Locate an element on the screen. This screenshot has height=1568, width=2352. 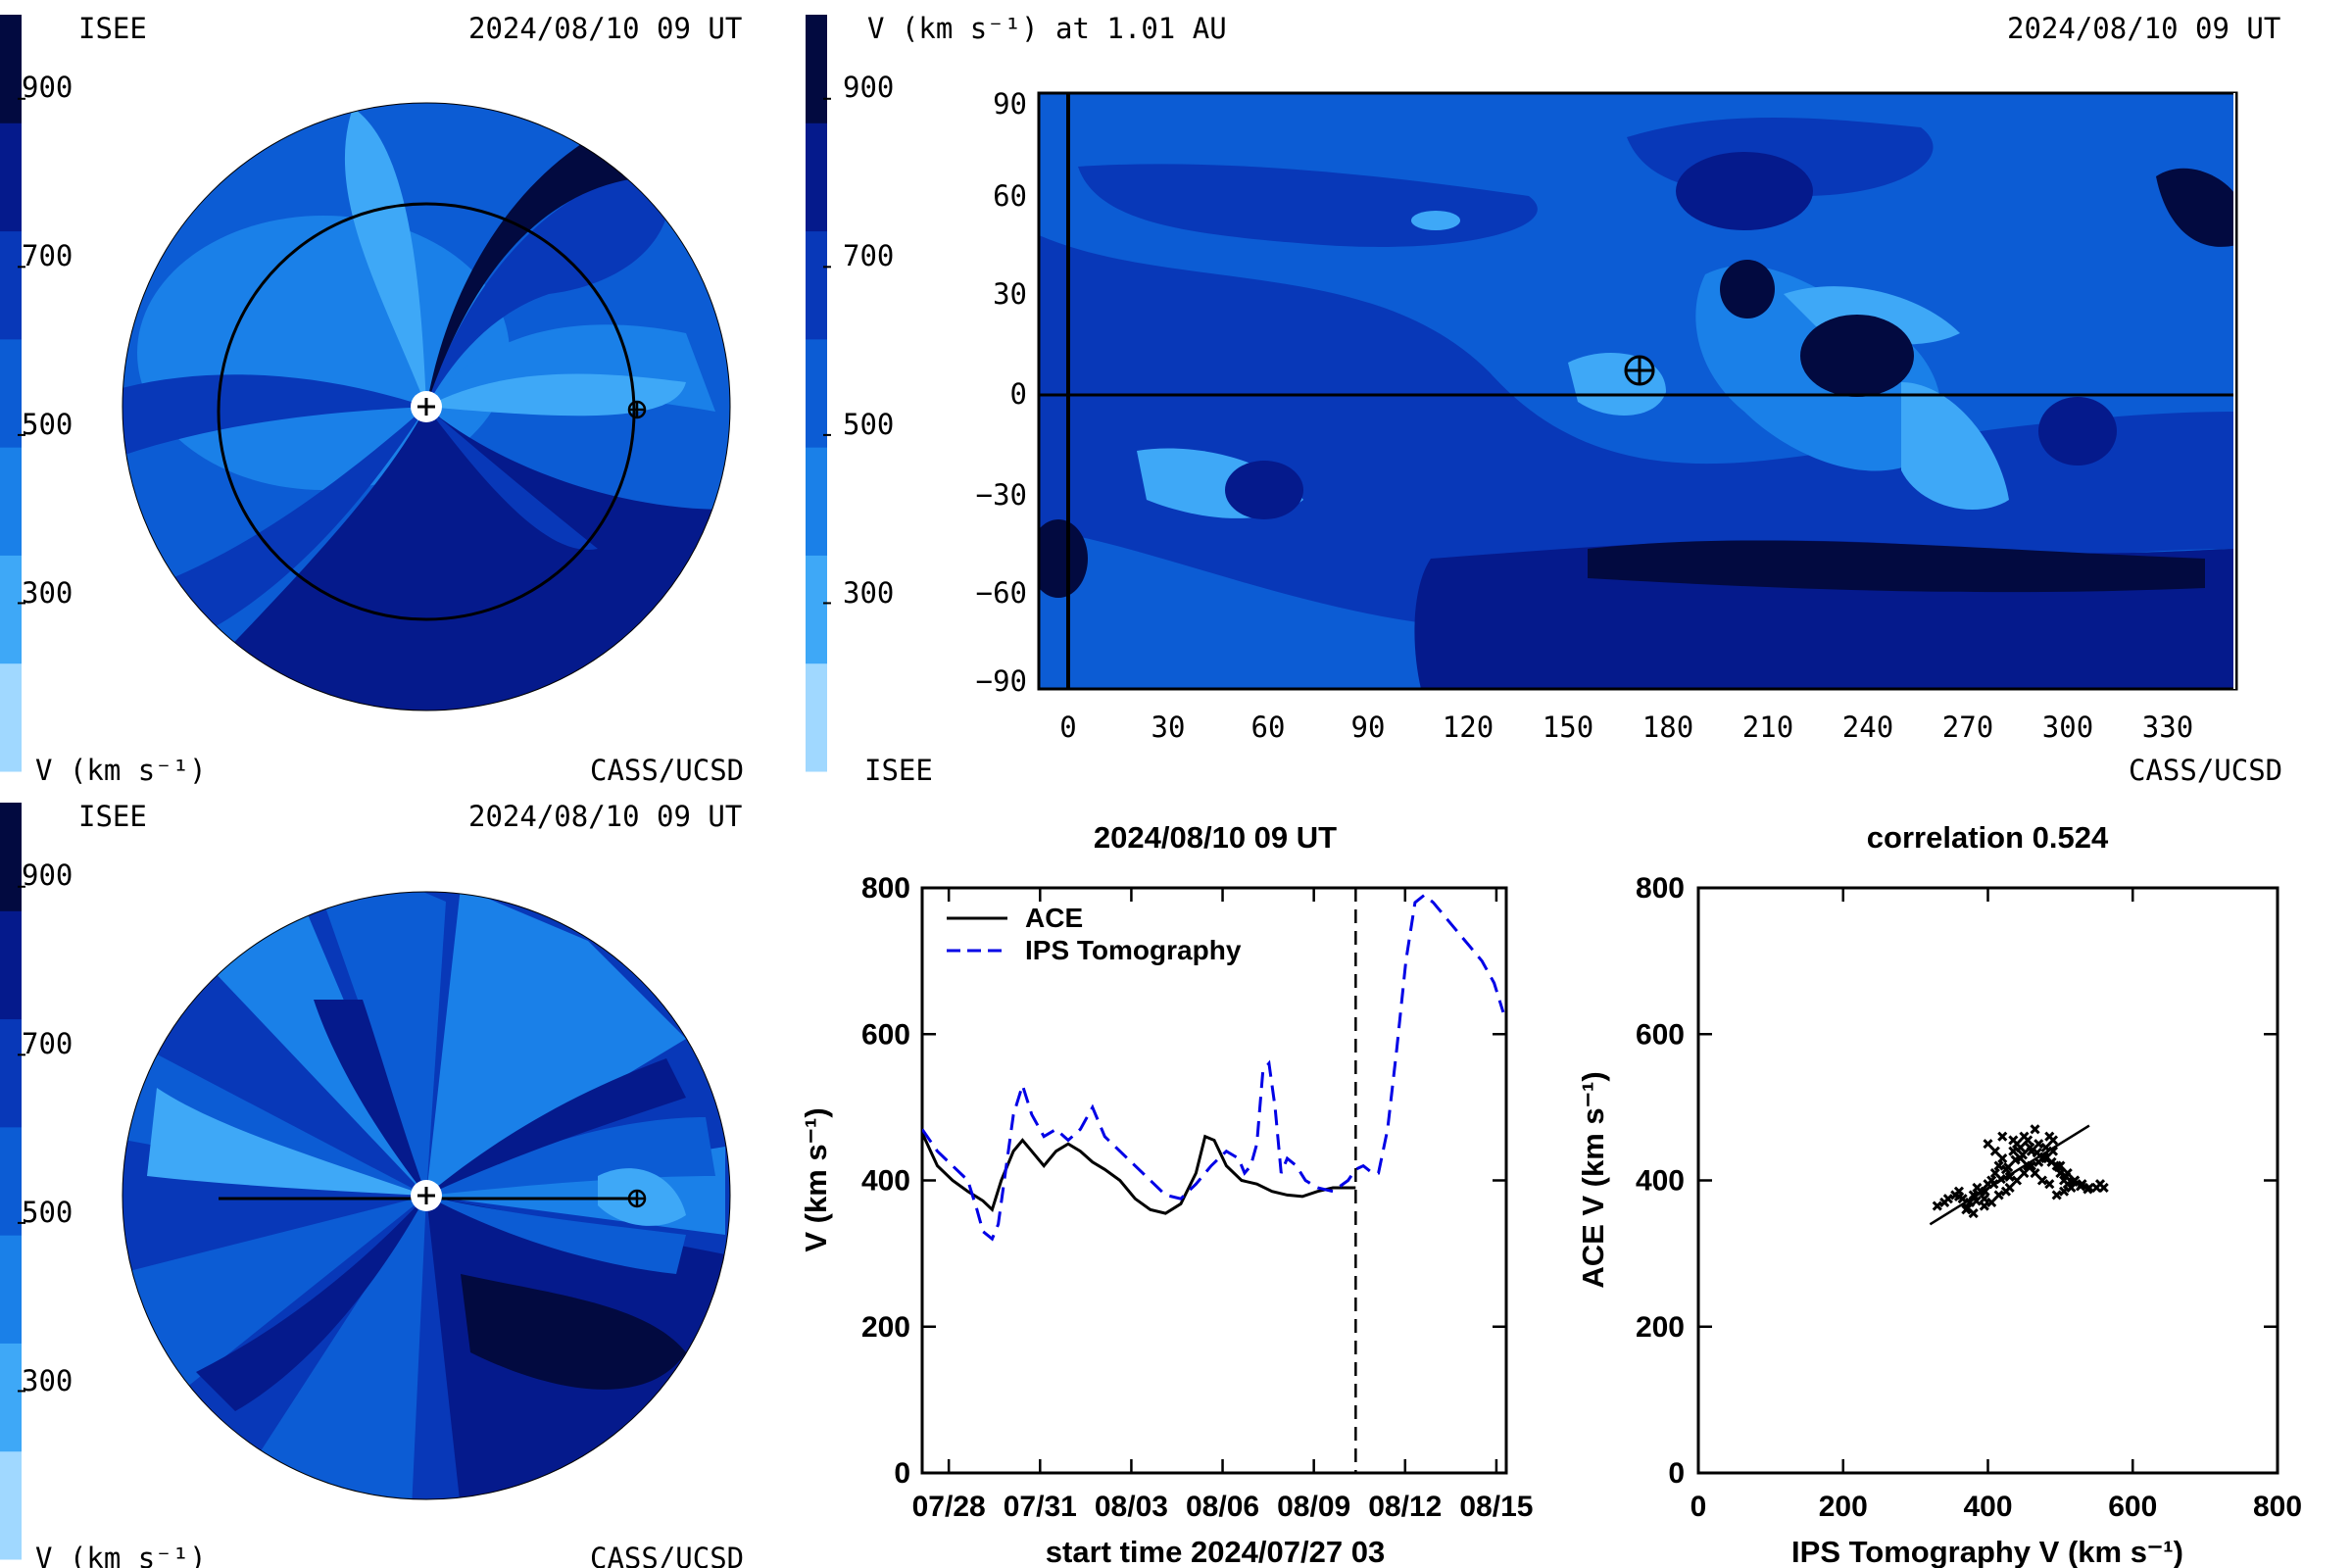
x-tick-label: 0 is located at coordinates (1698, 1507).